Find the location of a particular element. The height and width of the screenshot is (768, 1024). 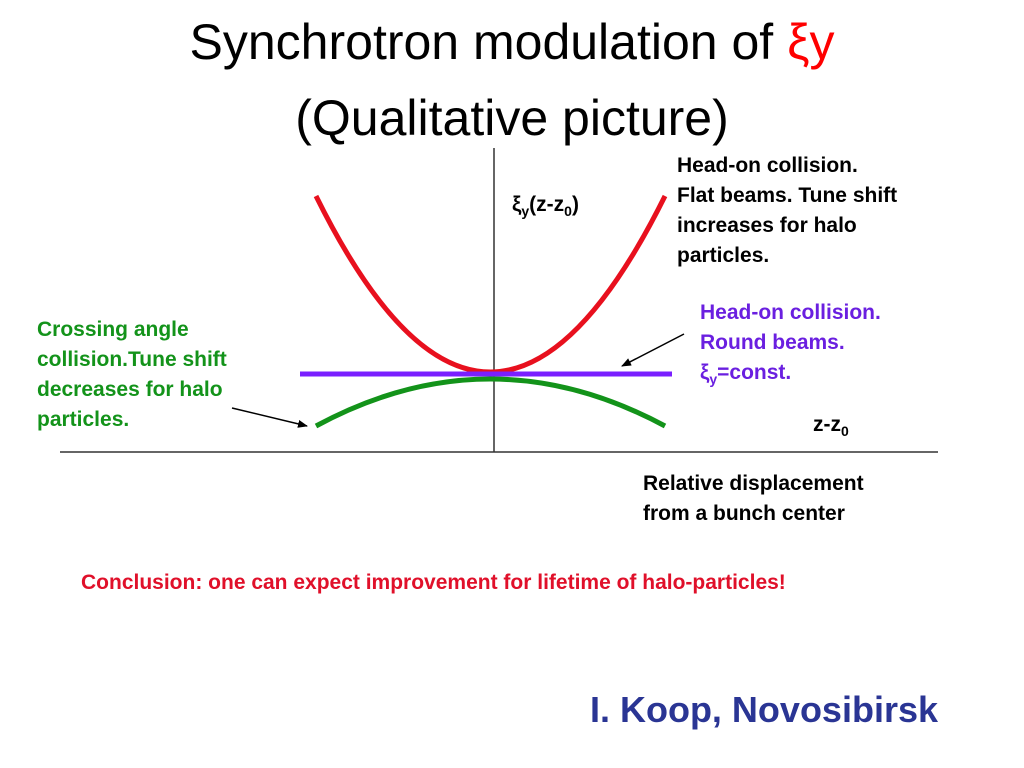

title-xi-symbol: ξy is located at coordinates (811, 42).